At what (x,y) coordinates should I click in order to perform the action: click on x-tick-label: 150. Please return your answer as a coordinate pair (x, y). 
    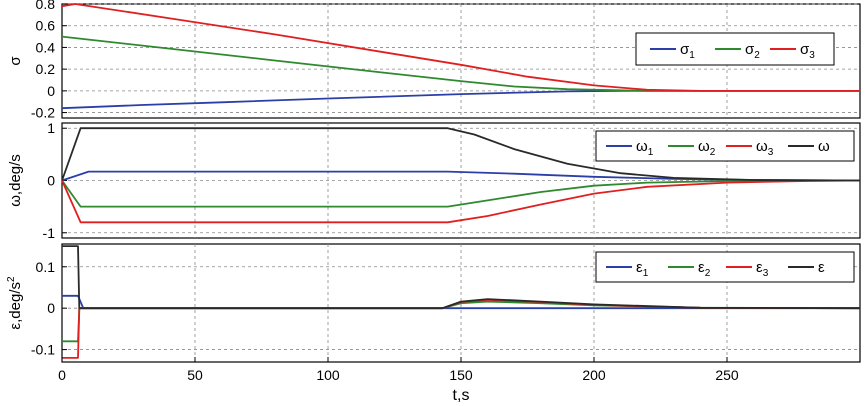
    Looking at the image, I should click on (461, 375).